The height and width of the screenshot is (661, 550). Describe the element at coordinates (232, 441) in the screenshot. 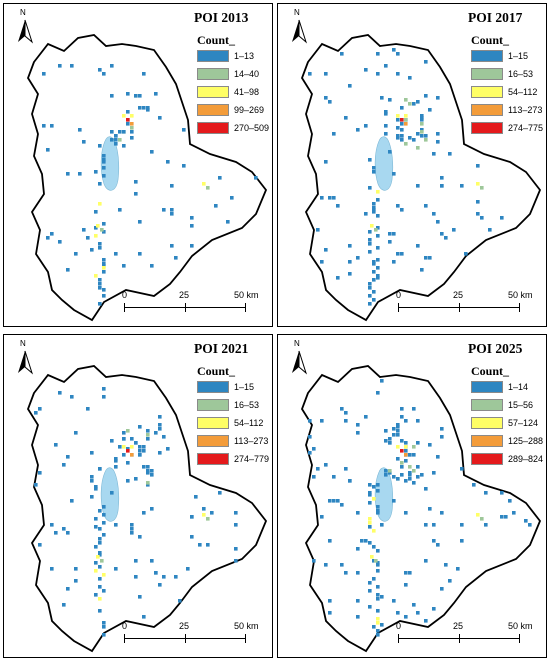

I see `legend-item: 113–273` at that location.